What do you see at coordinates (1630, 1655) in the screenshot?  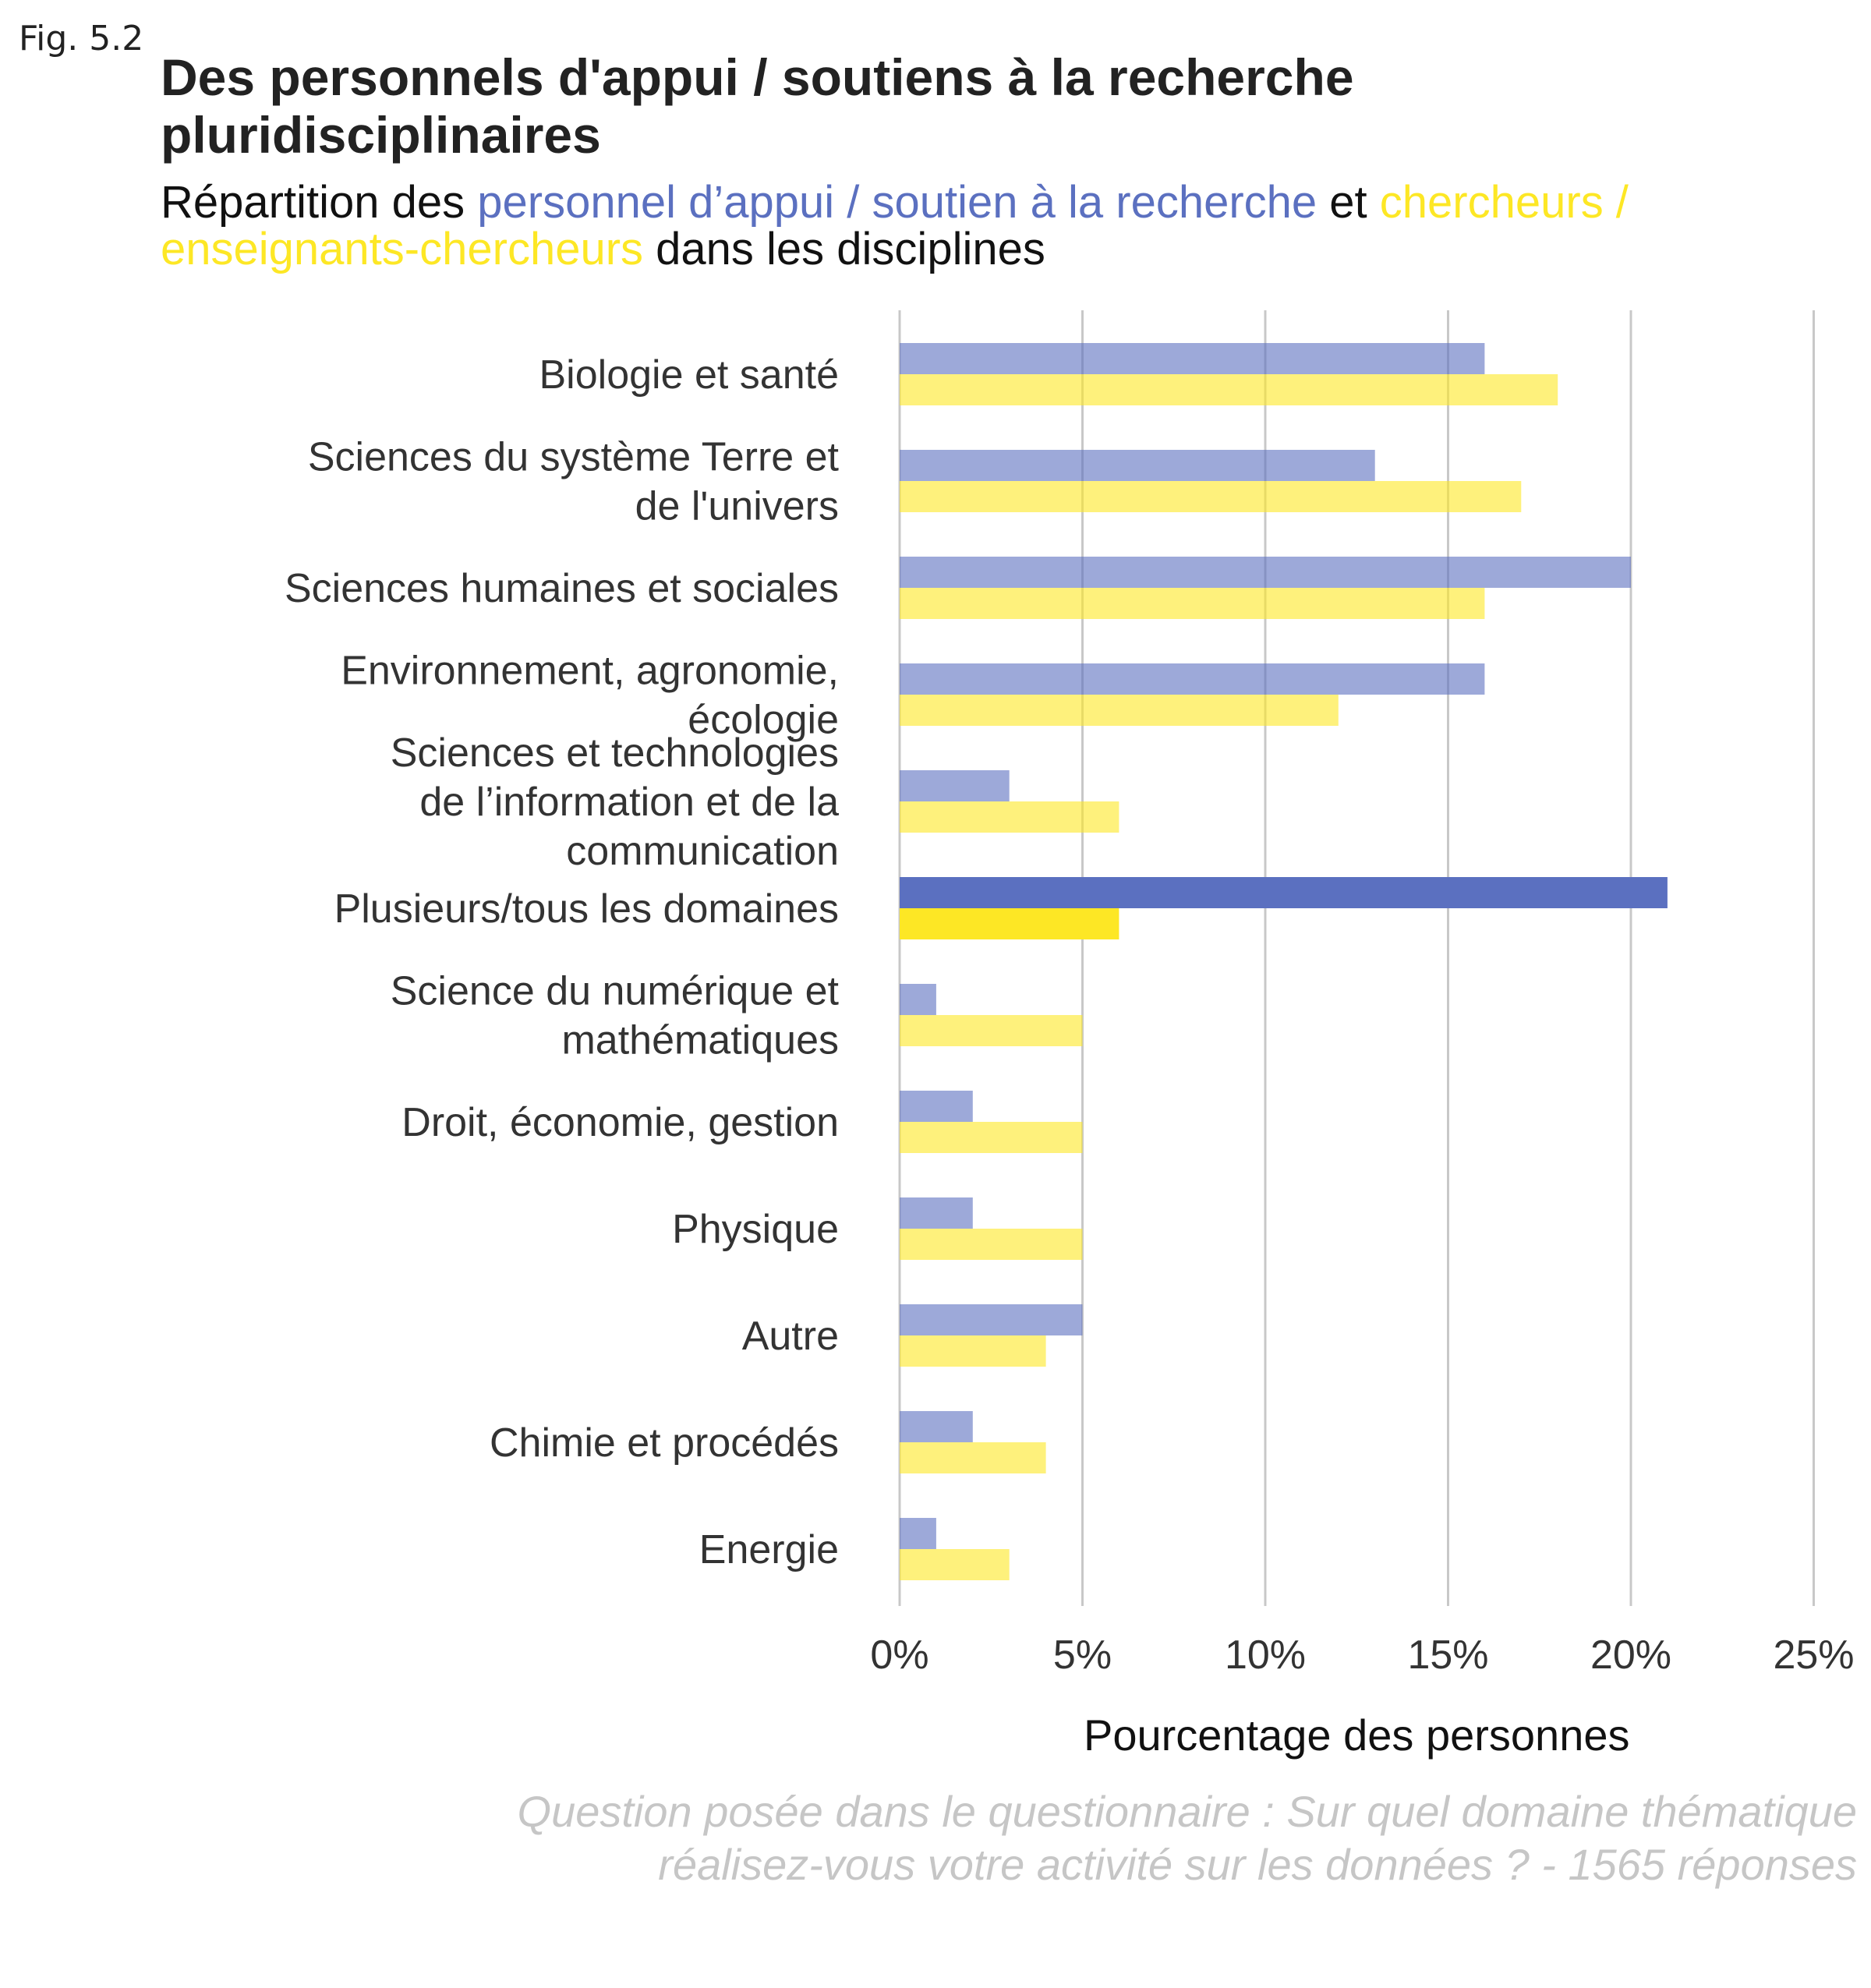 I see `x-tick-label: 20%` at bounding box center [1630, 1655].